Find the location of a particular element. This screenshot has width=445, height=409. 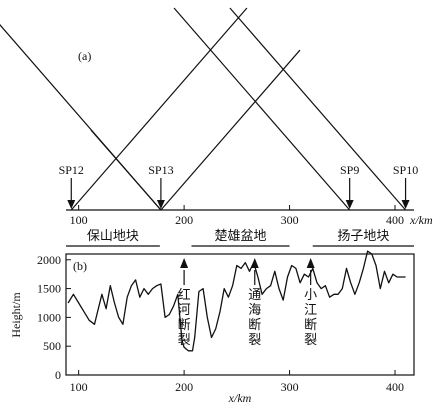

panel-b-y-label: Height/m is located at coordinates (16, 315).